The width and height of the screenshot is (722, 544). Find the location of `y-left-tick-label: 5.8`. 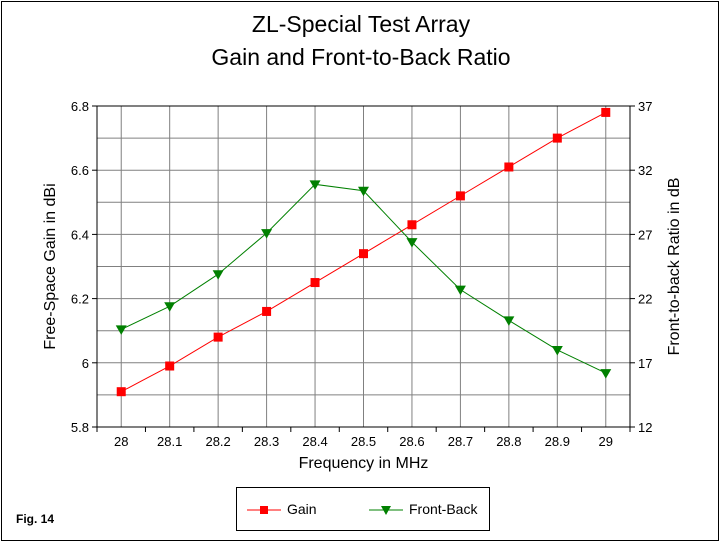

y-left-tick-label: 5.8 is located at coordinates (80, 427).